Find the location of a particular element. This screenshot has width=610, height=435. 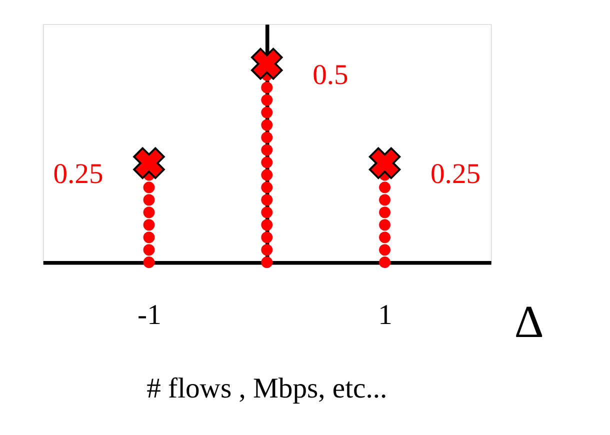

data-label: 0.5 is located at coordinates (330, 75).